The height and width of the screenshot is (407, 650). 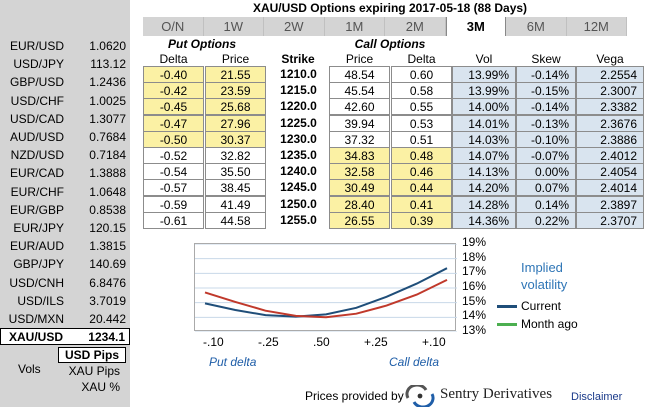 What do you see at coordinates (298, 59) in the screenshot?
I see `strike-header: Strike` at bounding box center [298, 59].